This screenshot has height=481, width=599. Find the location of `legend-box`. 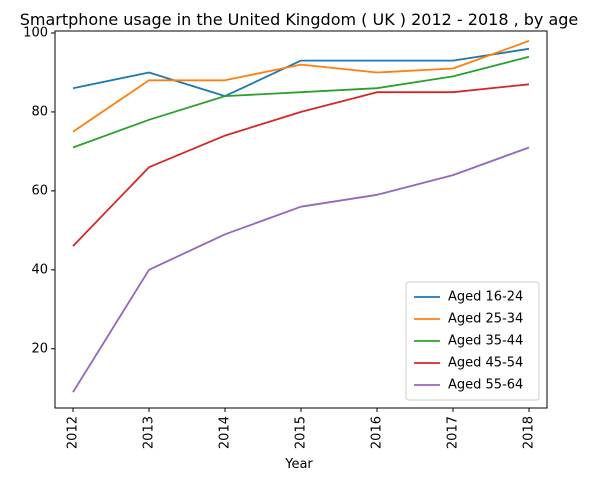

legend-box is located at coordinates (472, 341).